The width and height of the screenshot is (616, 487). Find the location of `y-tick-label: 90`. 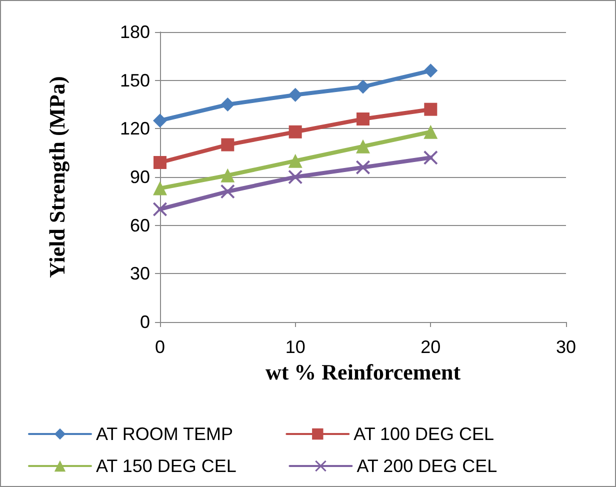

y-tick-label: 90 is located at coordinates (140, 177).